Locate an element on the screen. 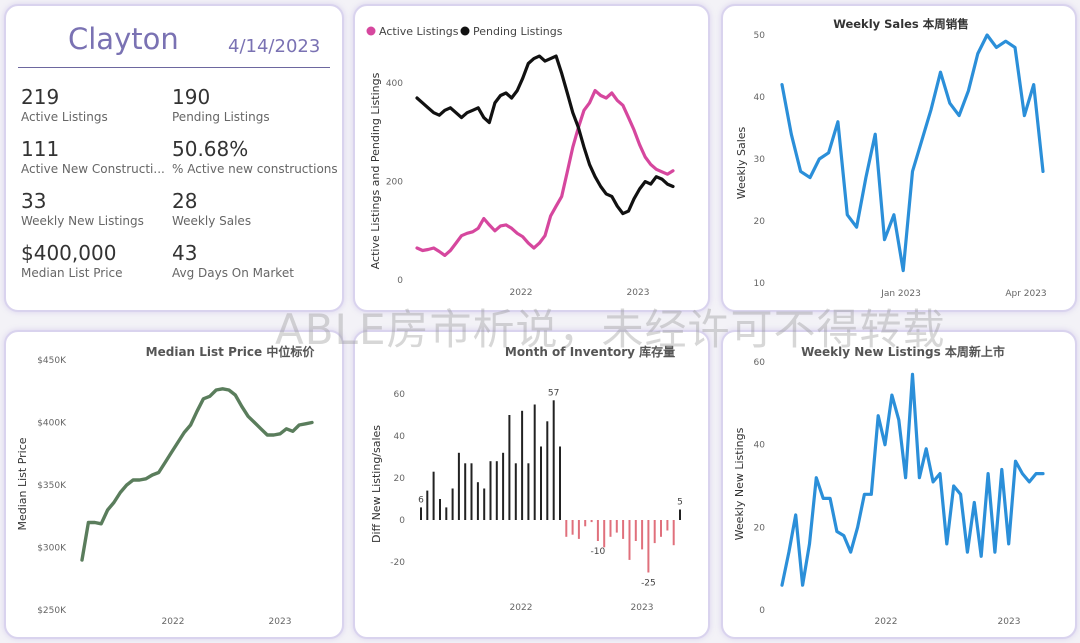  y-tick-label: 400 is located at coordinates (394, 84).